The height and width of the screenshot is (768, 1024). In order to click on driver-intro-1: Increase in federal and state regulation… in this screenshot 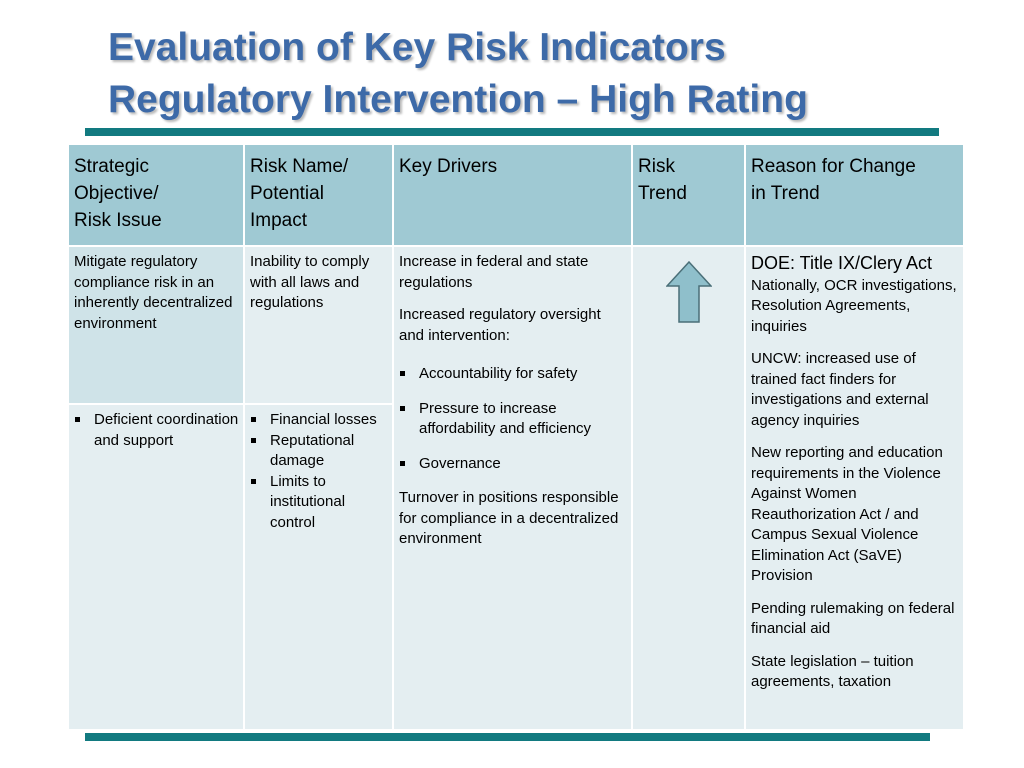, I will do `click(494, 272)`.